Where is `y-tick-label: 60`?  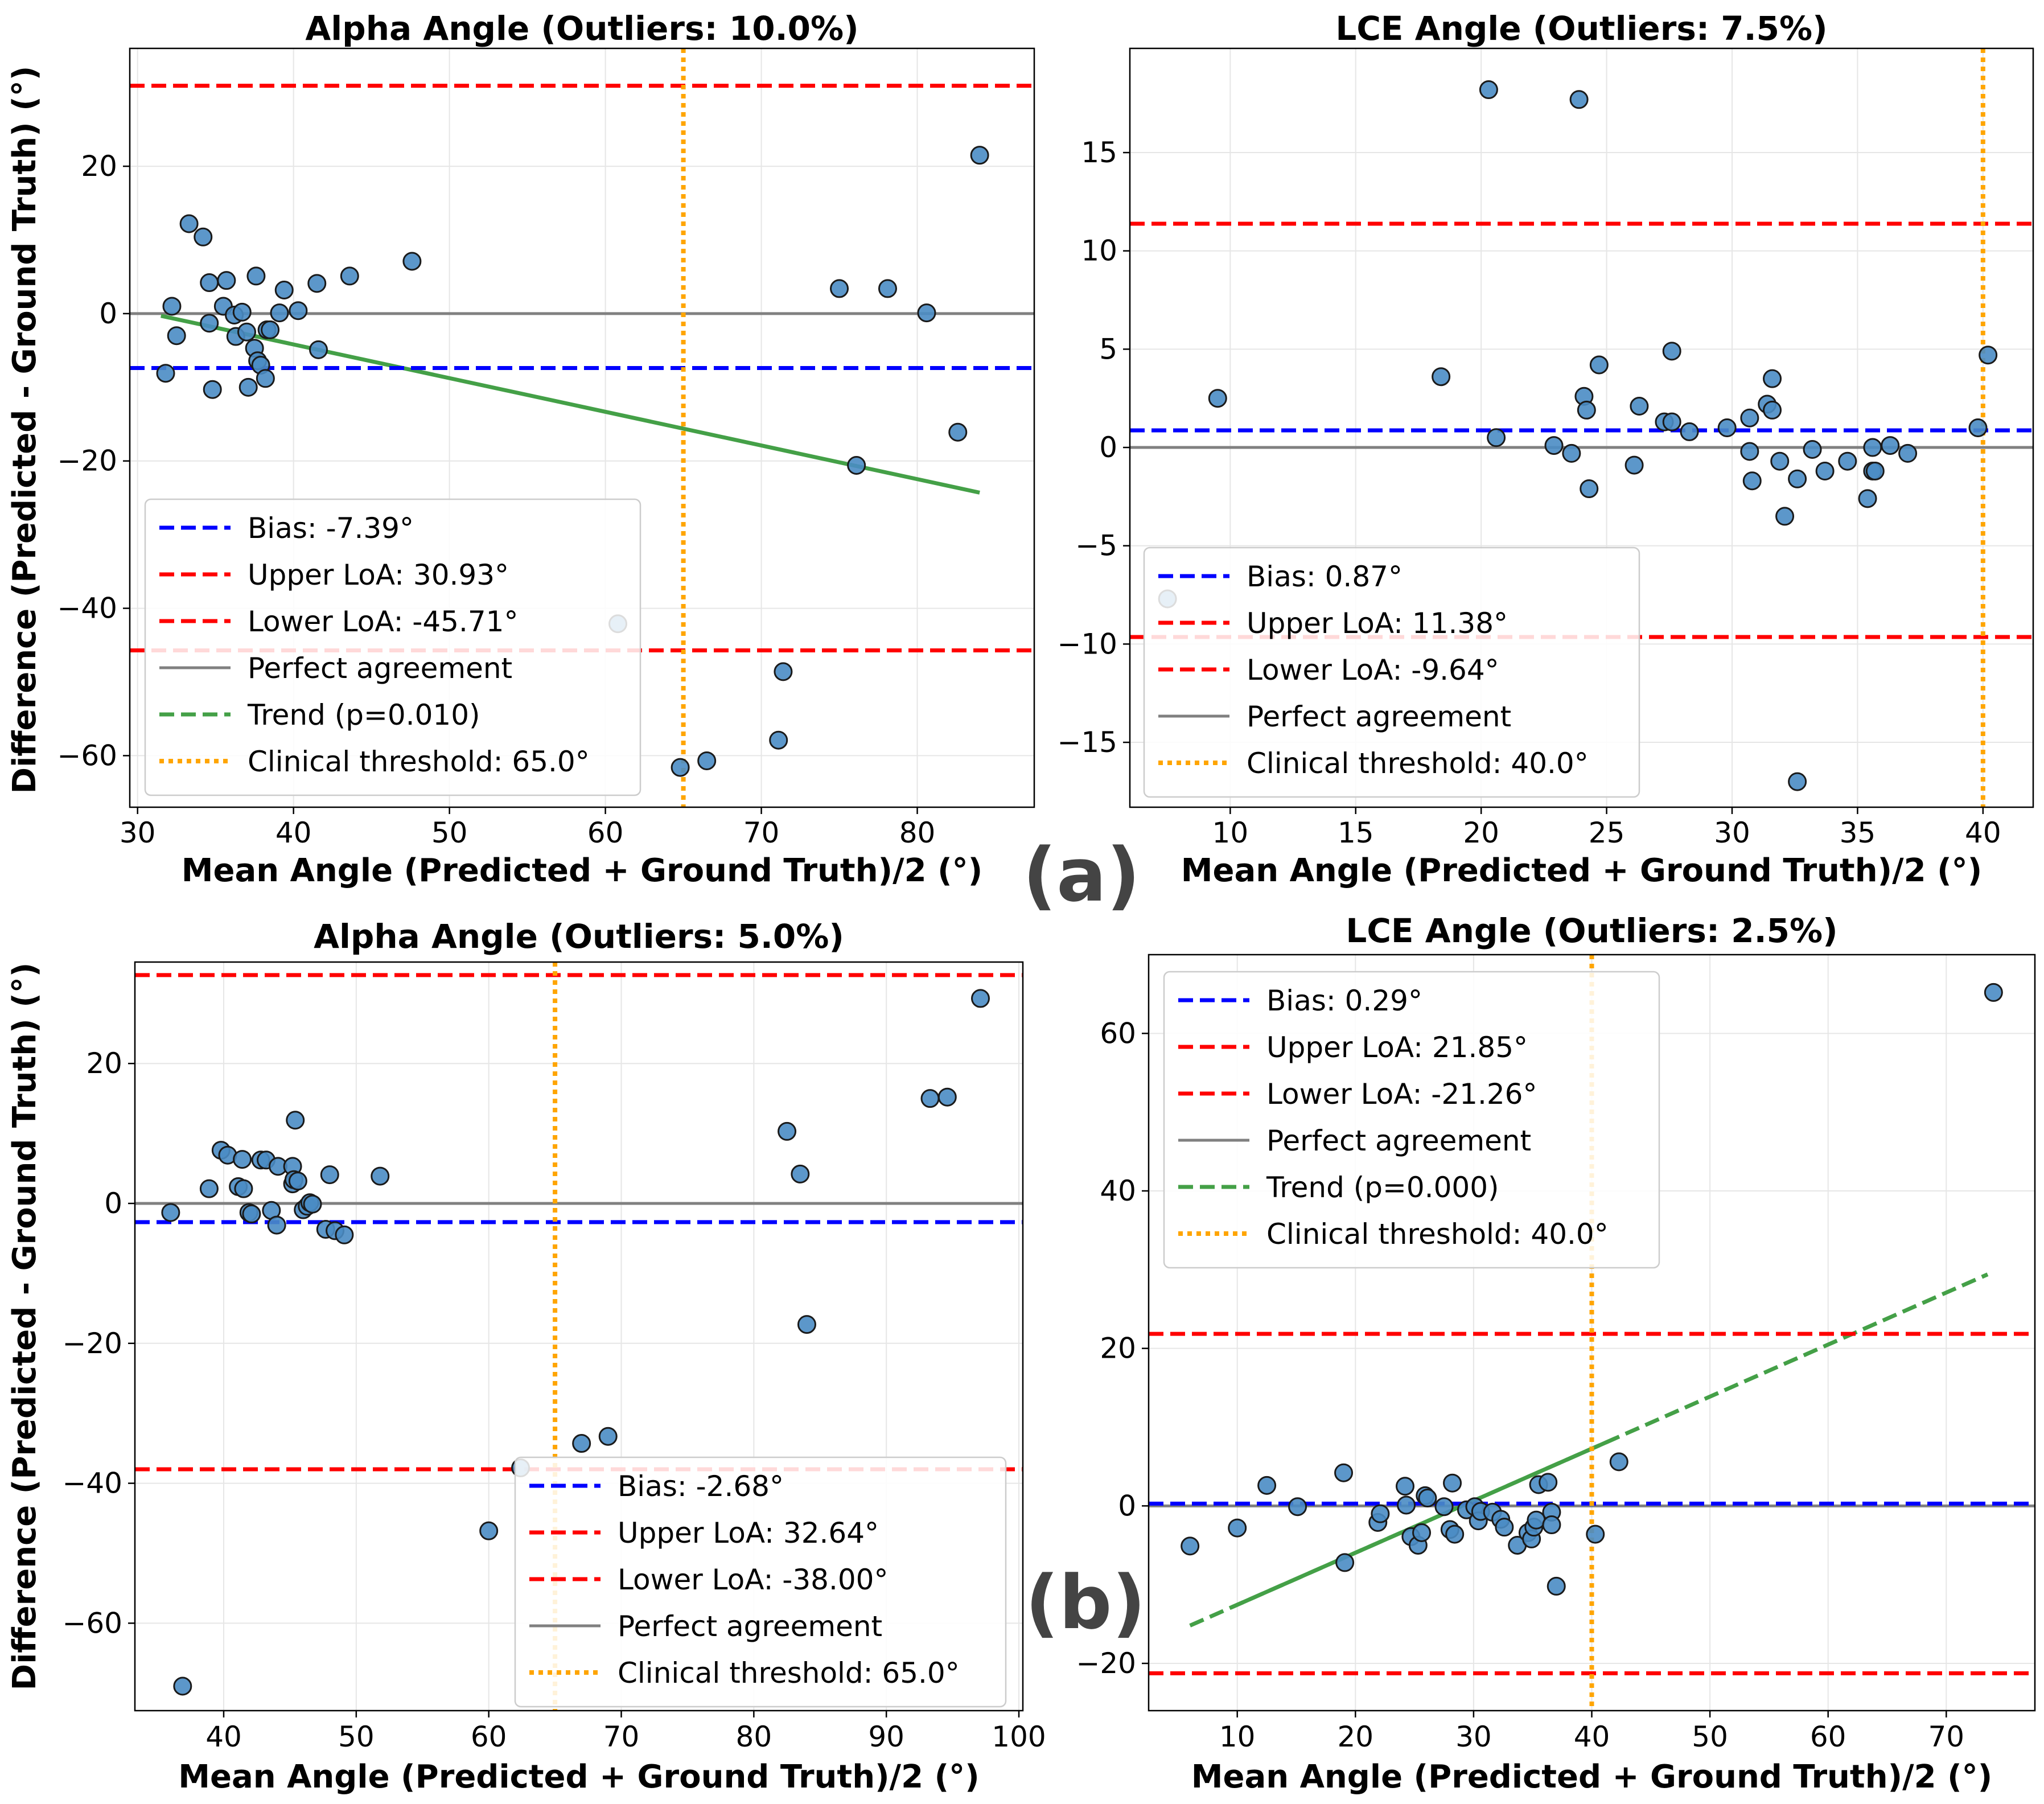 y-tick-label: 60 is located at coordinates (1118, 1033).